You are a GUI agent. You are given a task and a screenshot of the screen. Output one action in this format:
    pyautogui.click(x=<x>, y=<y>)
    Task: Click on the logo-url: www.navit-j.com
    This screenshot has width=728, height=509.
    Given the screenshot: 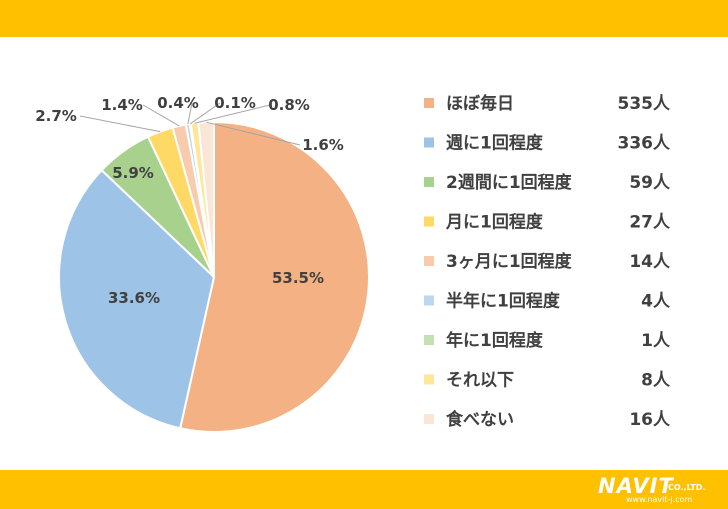 What is the action you would take?
    pyautogui.click(x=659, y=499)
    